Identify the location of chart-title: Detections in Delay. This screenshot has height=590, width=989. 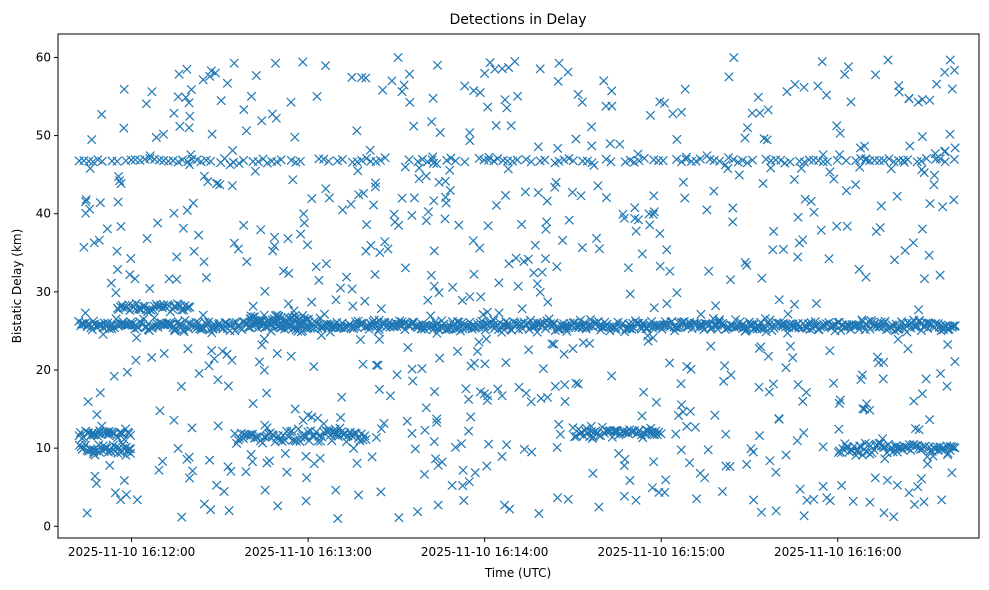
(517, 20).